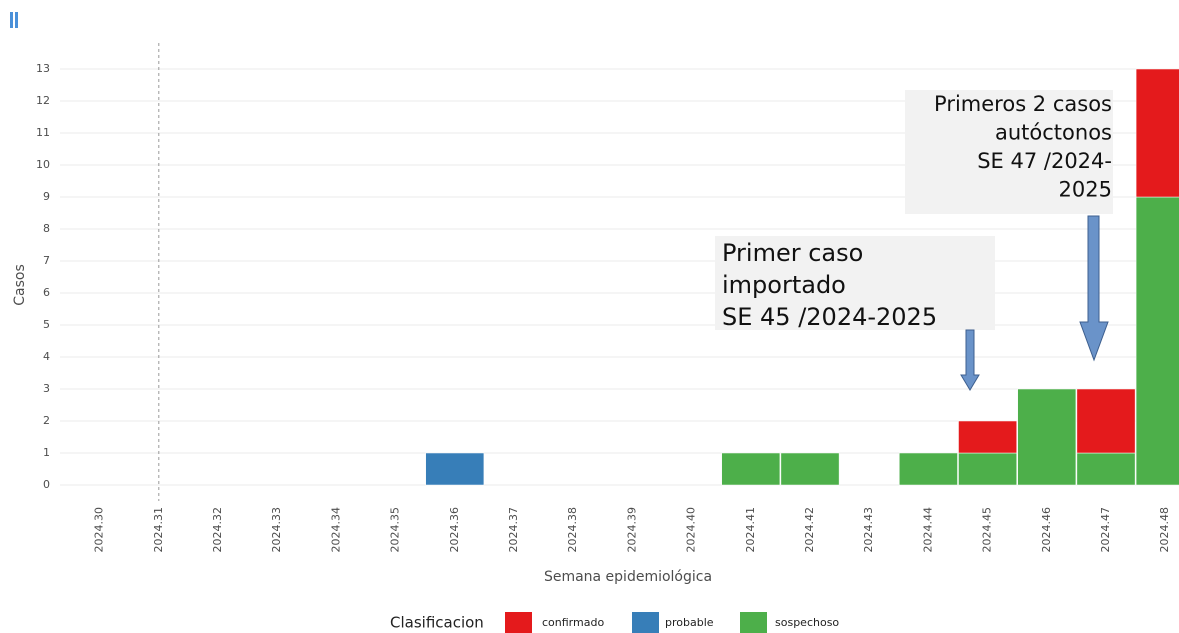  Describe the element at coordinates (43, 100) in the screenshot. I see `y-tick-label: 12` at that location.